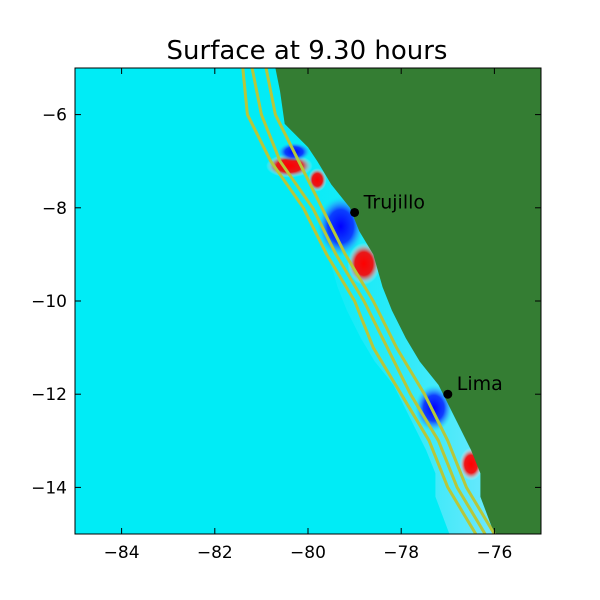 This screenshot has width=600, height=600. I want to click on x-tick-label: −78, so click(401, 553).